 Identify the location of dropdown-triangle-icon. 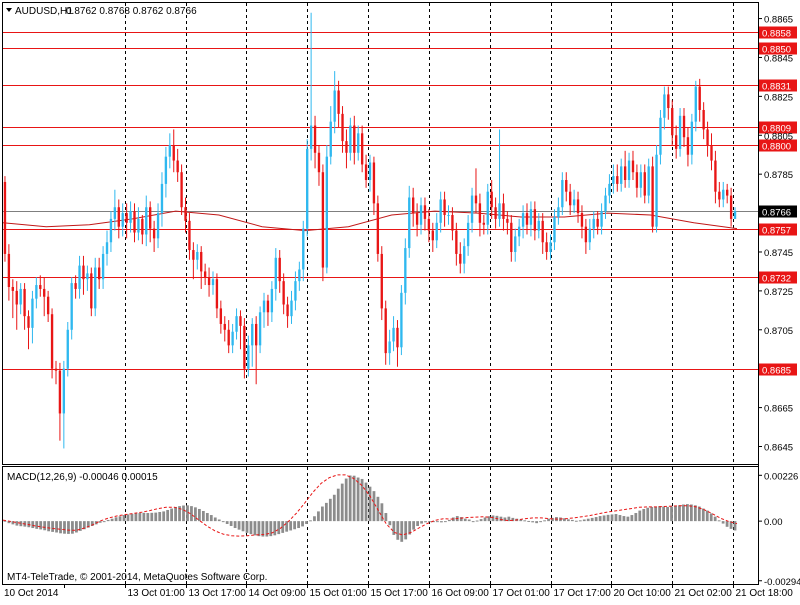
(9, 10).